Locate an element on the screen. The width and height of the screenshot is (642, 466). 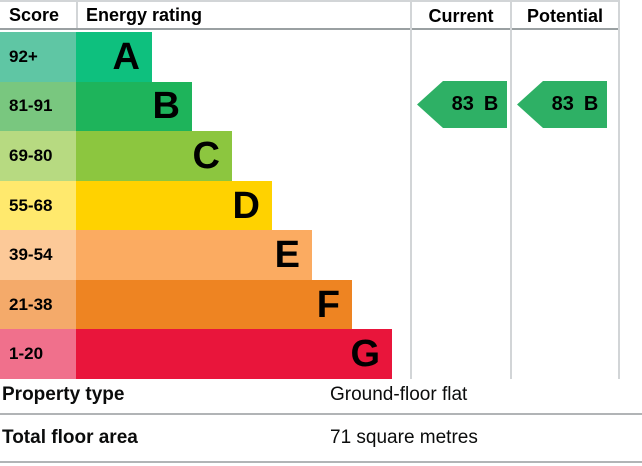
current-rating-arrow: 83 B is located at coordinates (462, 104).